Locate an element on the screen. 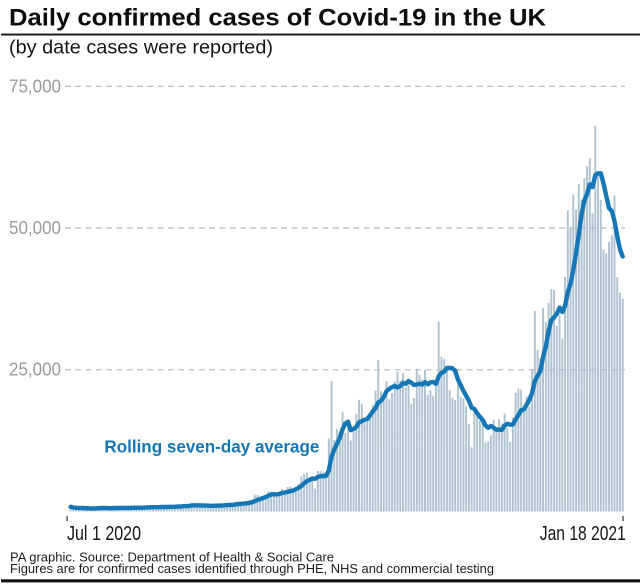 Image resolution: width=640 pixels, height=586 pixels. svg-text: (by date cases were reported) is located at coordinates (141, 48).